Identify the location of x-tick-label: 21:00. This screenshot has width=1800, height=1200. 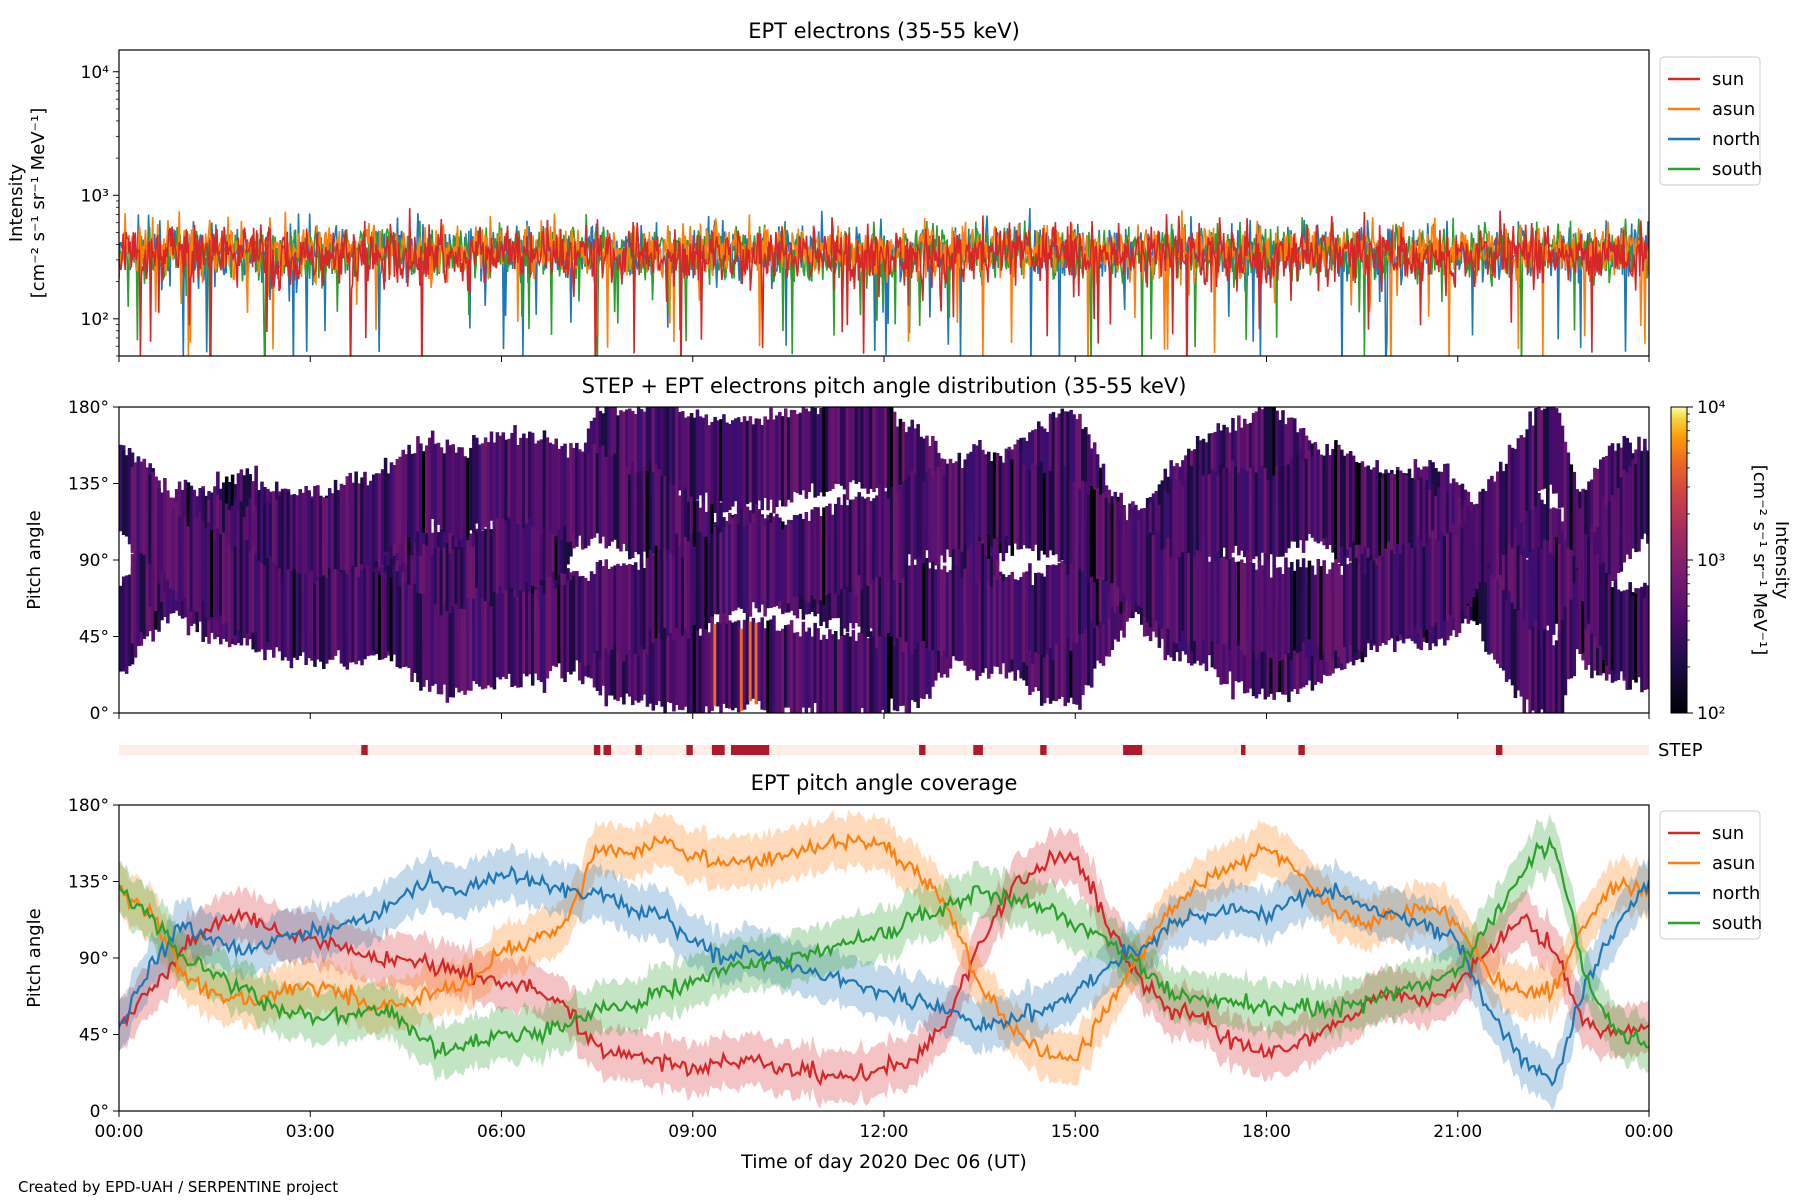
(1457, 1132).